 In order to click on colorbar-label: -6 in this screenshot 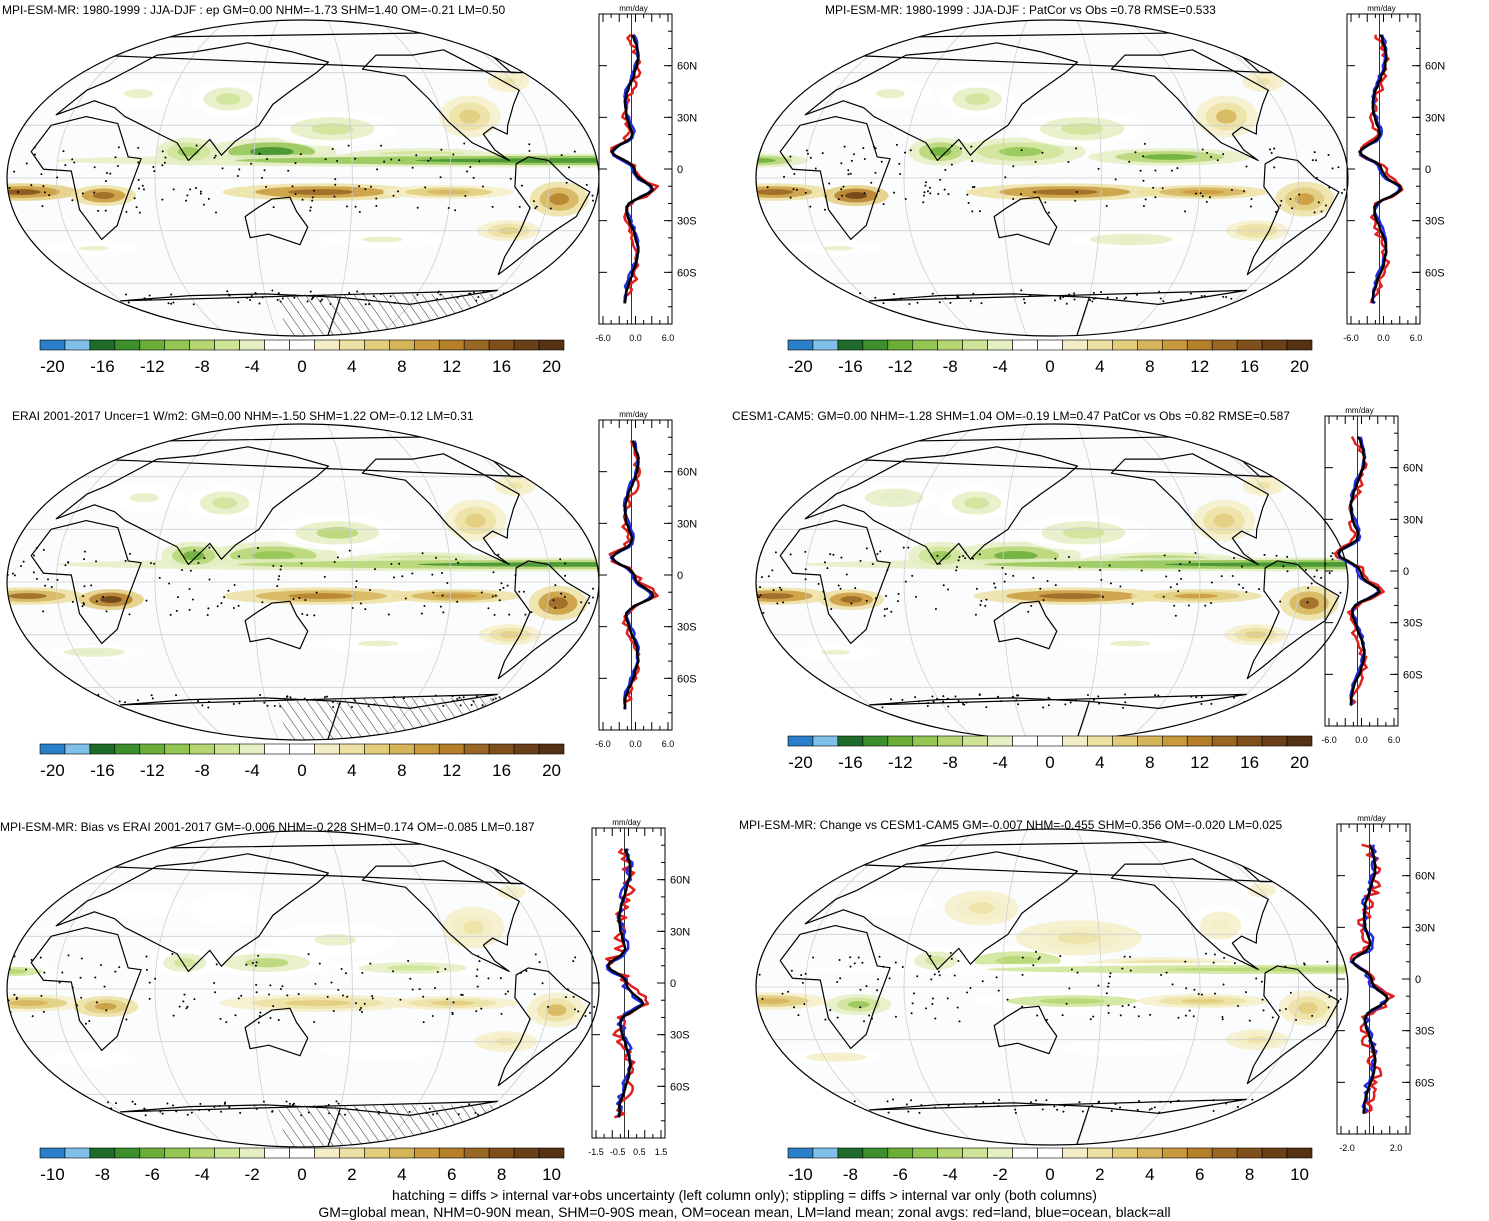, I will do `click(900, 1174)`.